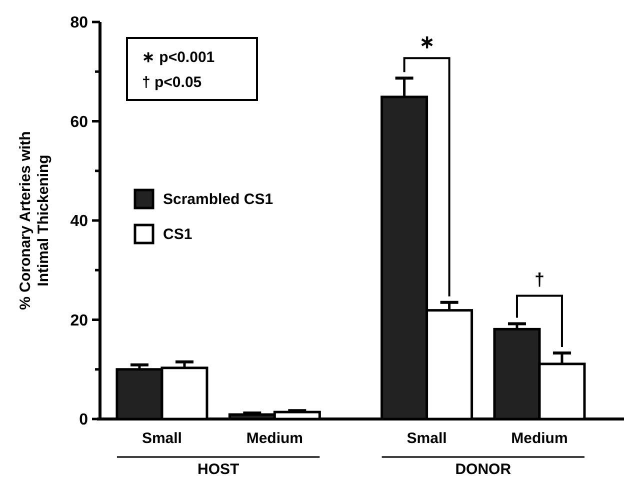  What do you see at coordinates (483, 469) in the screenshot?
I see `text: DONOR` at bounding box center [483, 469].